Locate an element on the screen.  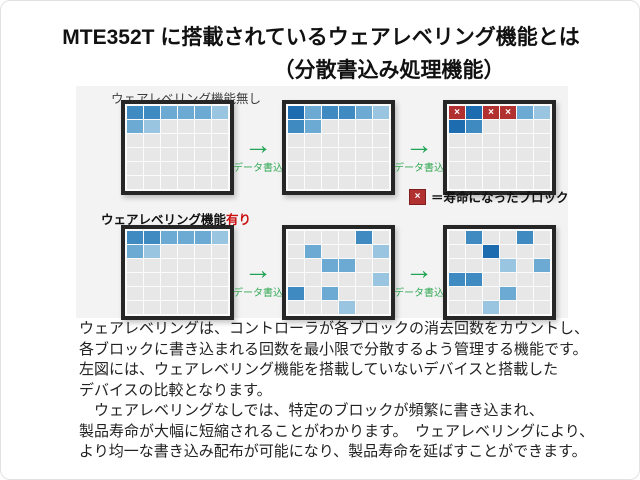
memory-grid-with-state1 is located at coordinates (177, 272).